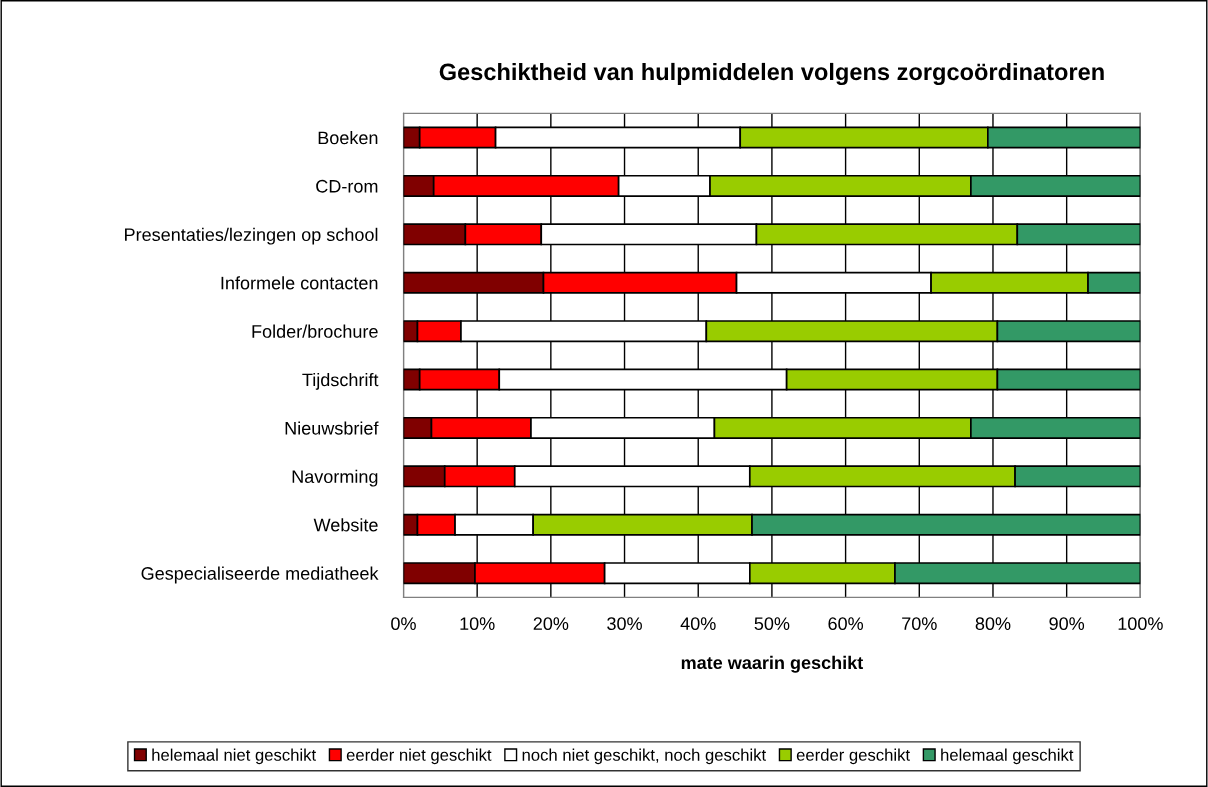 This screenshot has height=787, width=1208. I want to click on x-tick-label: 90%, so click(1067, 624).